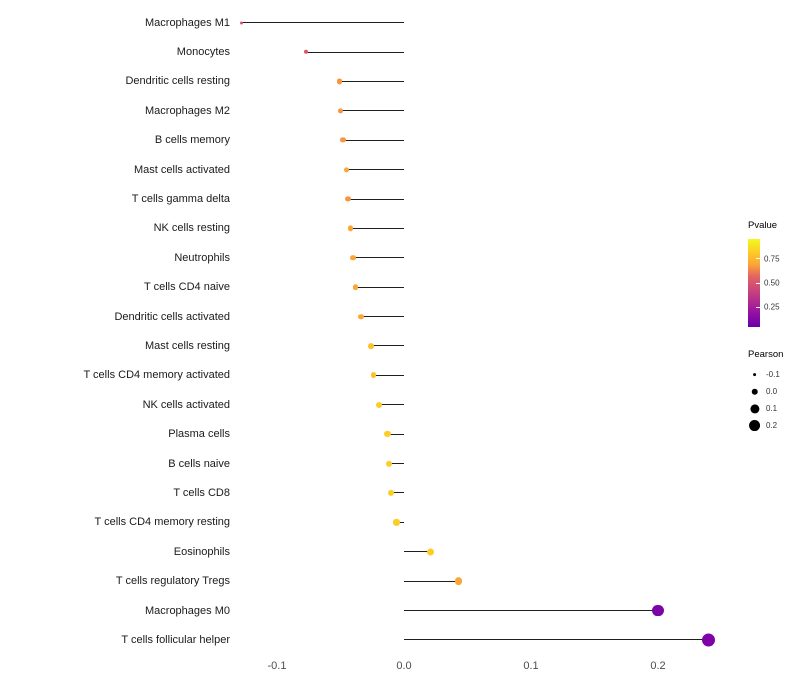 Image resolution: width=800 pixels, height=700 pixels. Describe the element at coordinates (774, 283) in the screenshot. I see `pvalue-gradient-legend: 0.75 0.50 0.25` at that location.